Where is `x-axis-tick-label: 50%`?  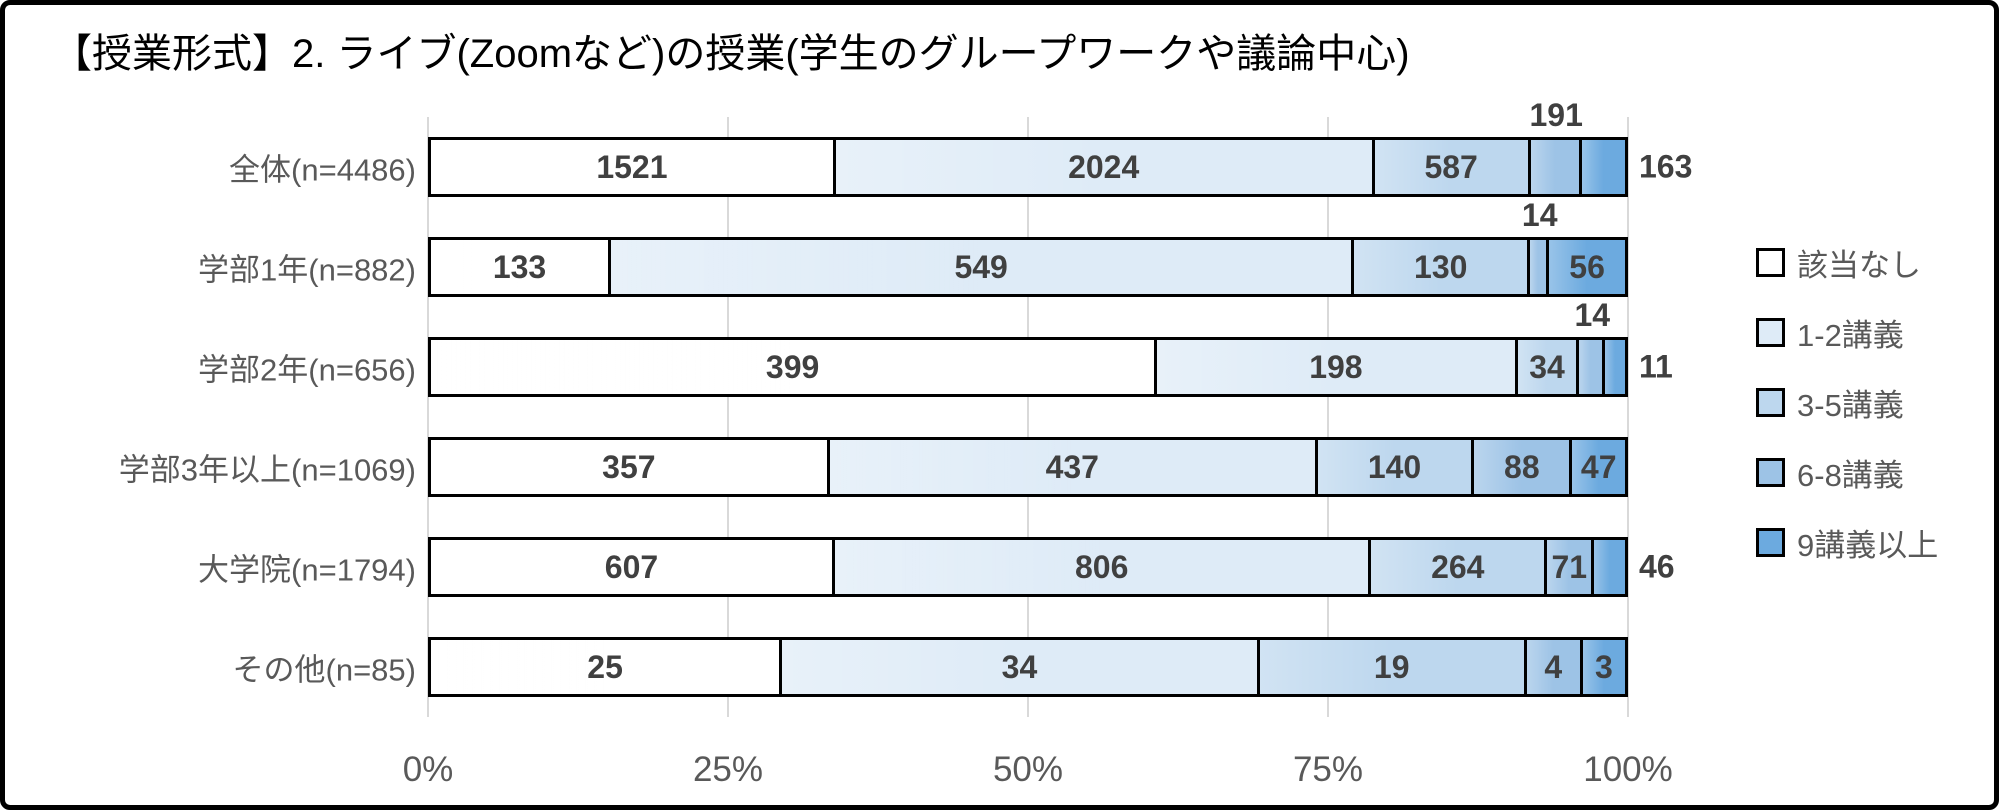
x-axis-tick-label: 50% is located at coordinates (1028, 769).